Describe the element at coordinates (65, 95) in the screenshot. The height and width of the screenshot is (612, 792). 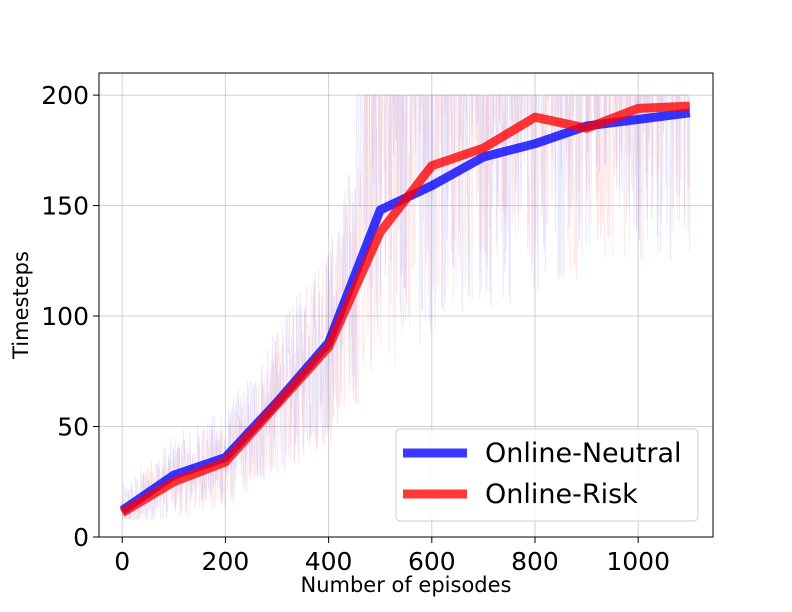
I see `y-tick-label: 200` at that location.